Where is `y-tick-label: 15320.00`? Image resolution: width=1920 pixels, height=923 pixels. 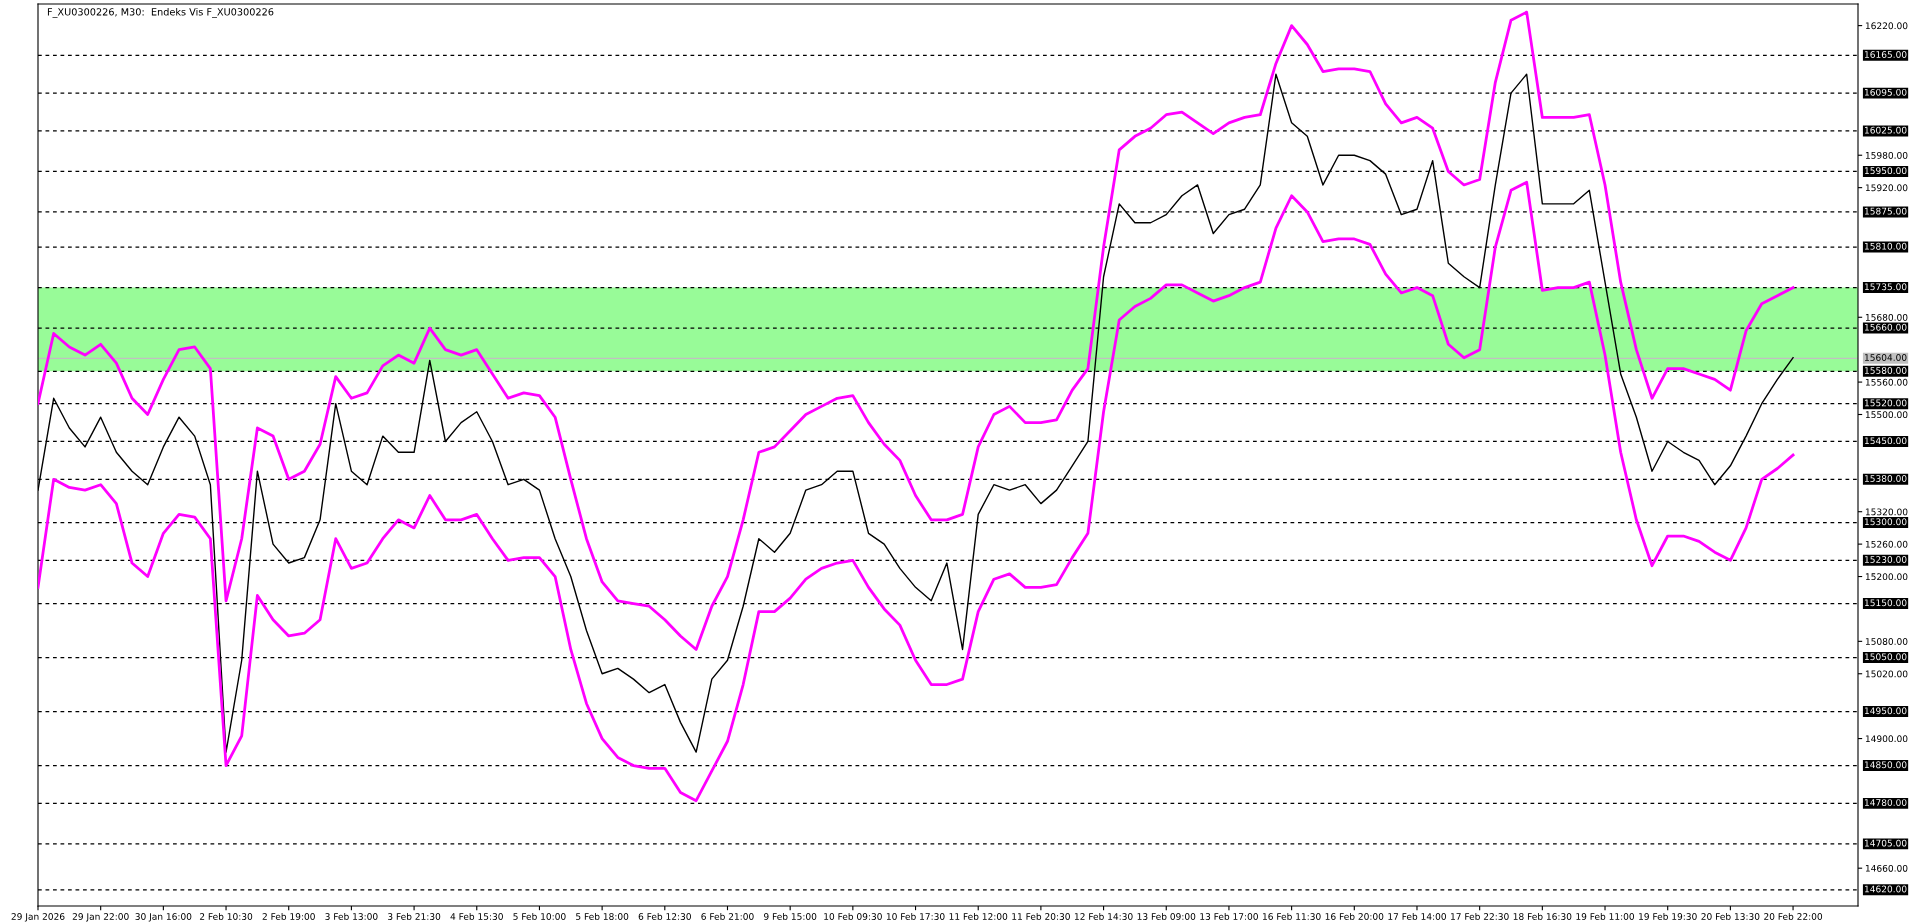 y-tick-label: 15320.00 is located at coordinates (1886, 512).